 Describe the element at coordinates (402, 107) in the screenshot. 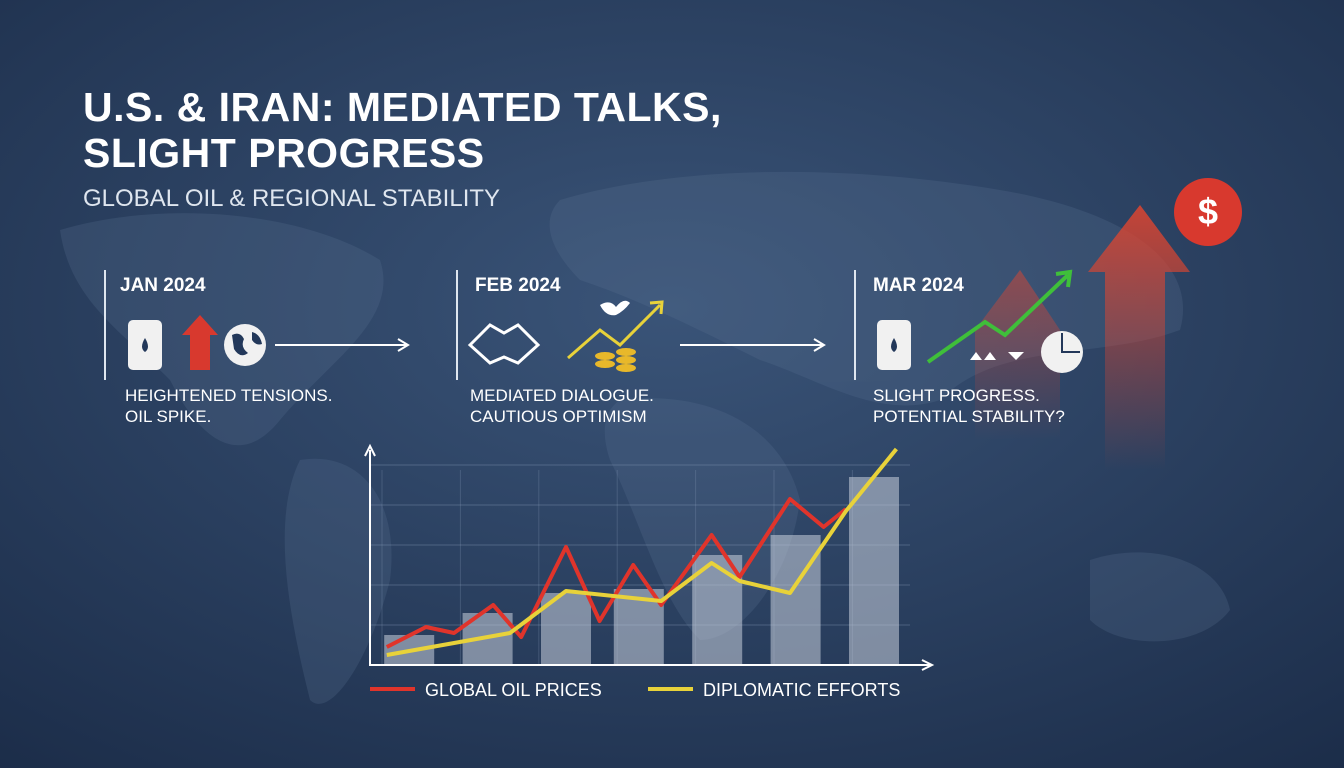

I see `title: U.S. & IRAN: MEDIATED TALKS,` at that location.